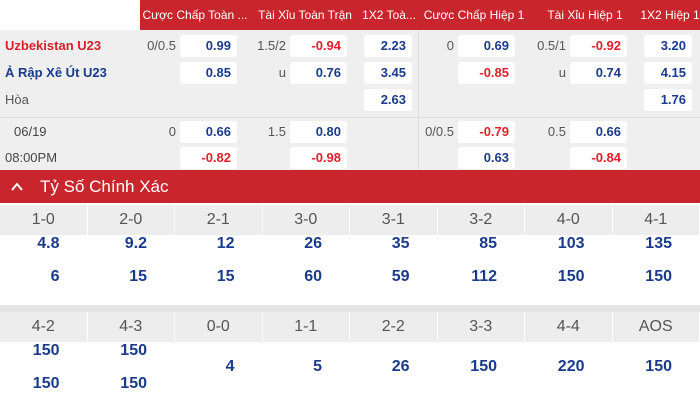 Image resolution: width=700 pixels, height=417 pixels. I want to click on line-label: 1.5/2, so click(271, 45).